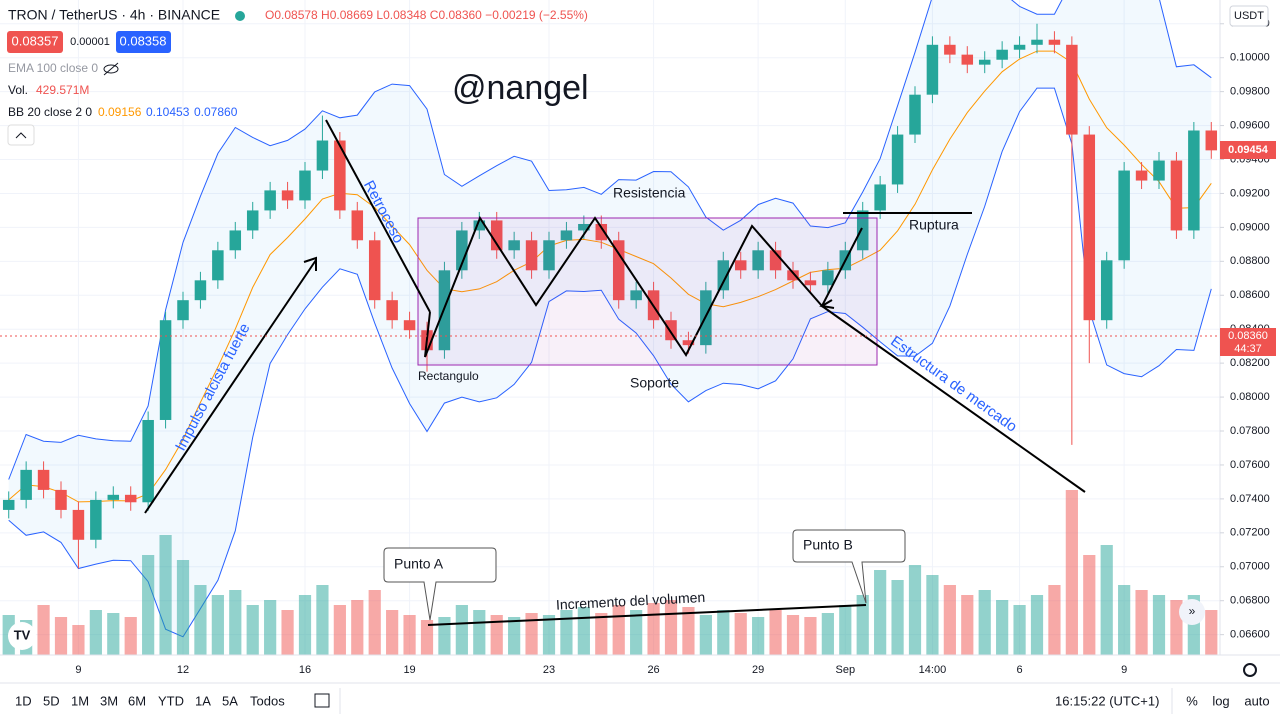  I want to click on currency: USDT, so click(1249, 16).